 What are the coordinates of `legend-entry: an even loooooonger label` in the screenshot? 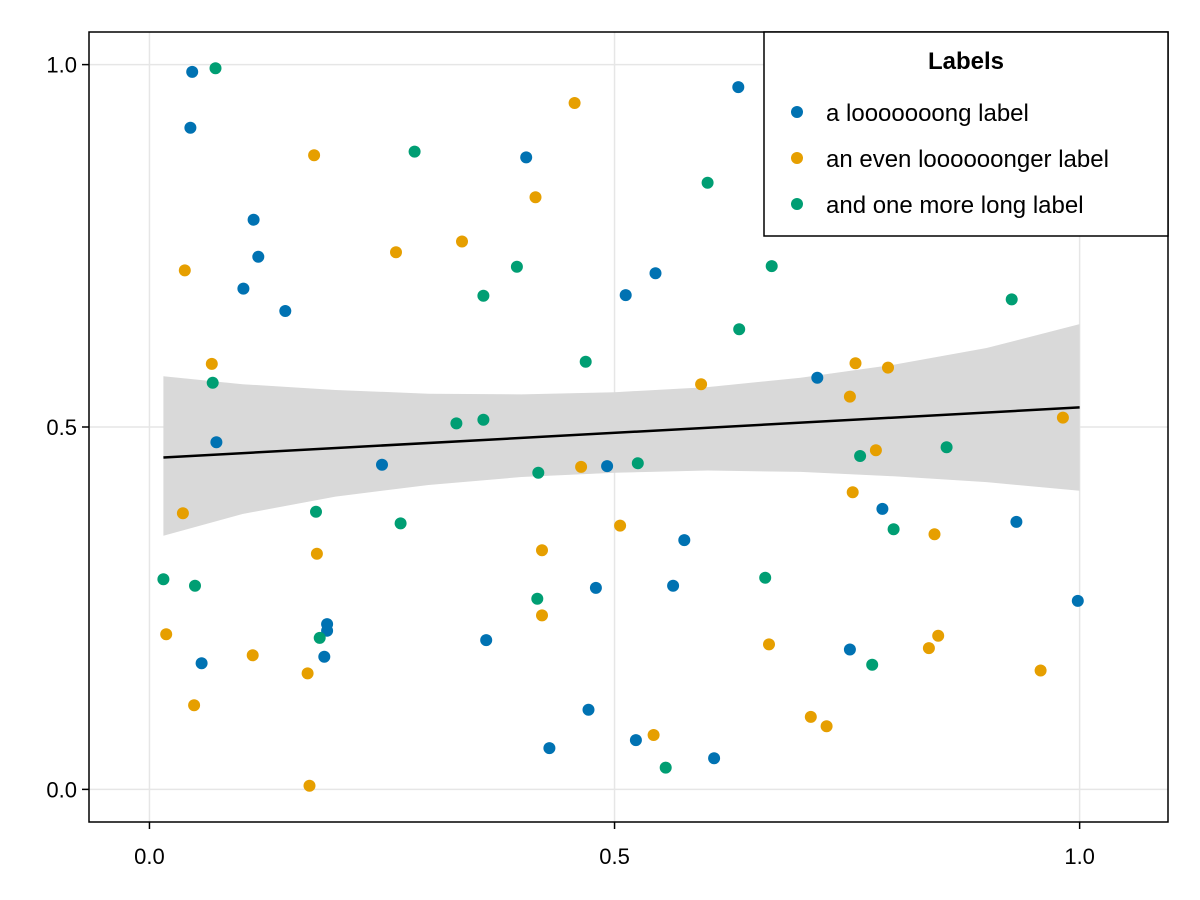 It's located at (950, 159).